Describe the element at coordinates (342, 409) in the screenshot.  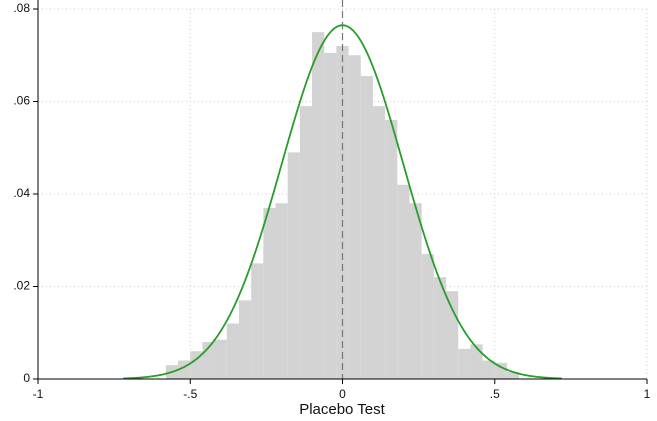
I see `x-axis-title: Placebo Test` at that location.